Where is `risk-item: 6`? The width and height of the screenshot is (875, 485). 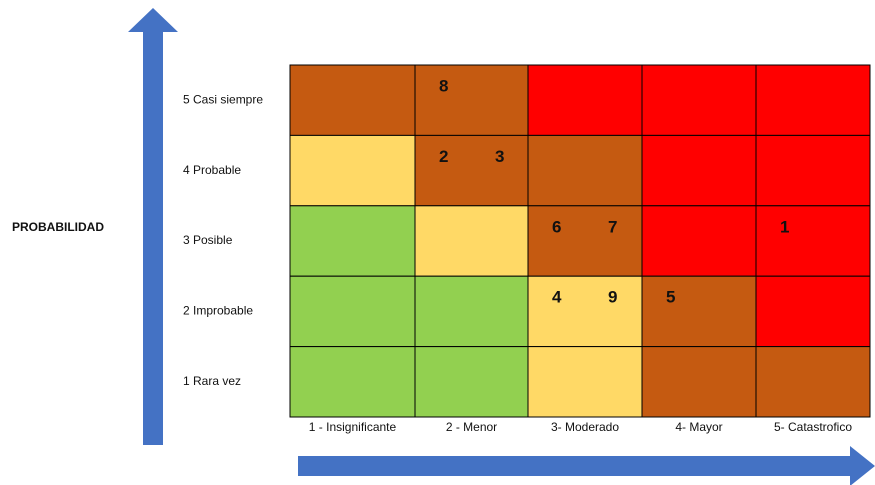 risk-item: 6 is located at coordinates (556, 226).